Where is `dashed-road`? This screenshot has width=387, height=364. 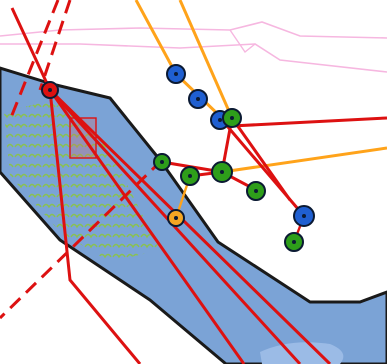 dashed-road is located at coordinates (55, 45).